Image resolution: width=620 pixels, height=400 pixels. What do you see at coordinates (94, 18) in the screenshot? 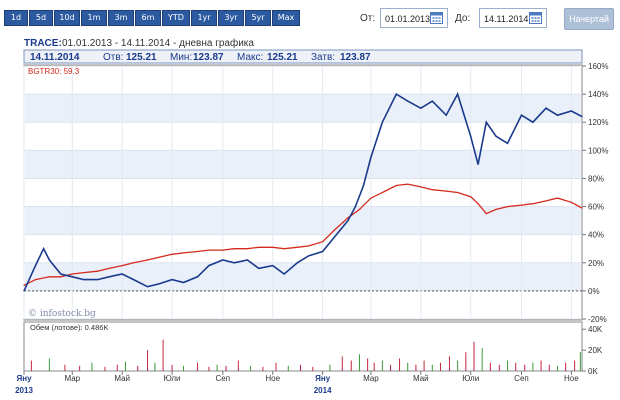
I see `range-1m-button: 1m` at bounding box center [94, 18].